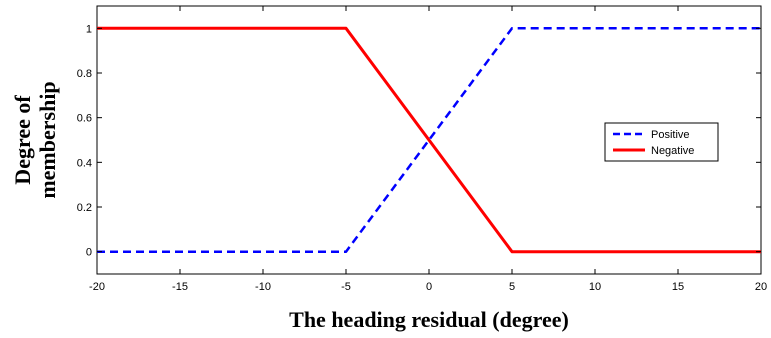 This screenshot has width=771, height=338. I want to click on y-axis-title-line2: membership, so click(47, 139).